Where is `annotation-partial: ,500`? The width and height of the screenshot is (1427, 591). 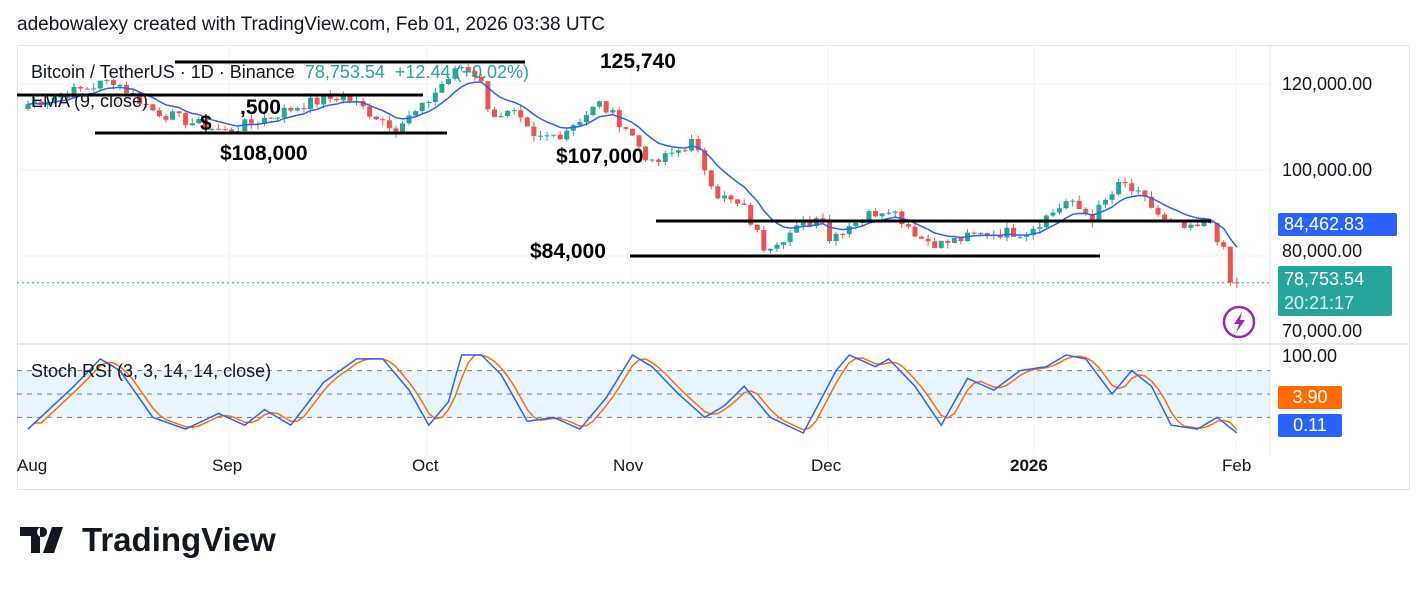
annotation-partial: ,500 is located at coordinates (260, 107).